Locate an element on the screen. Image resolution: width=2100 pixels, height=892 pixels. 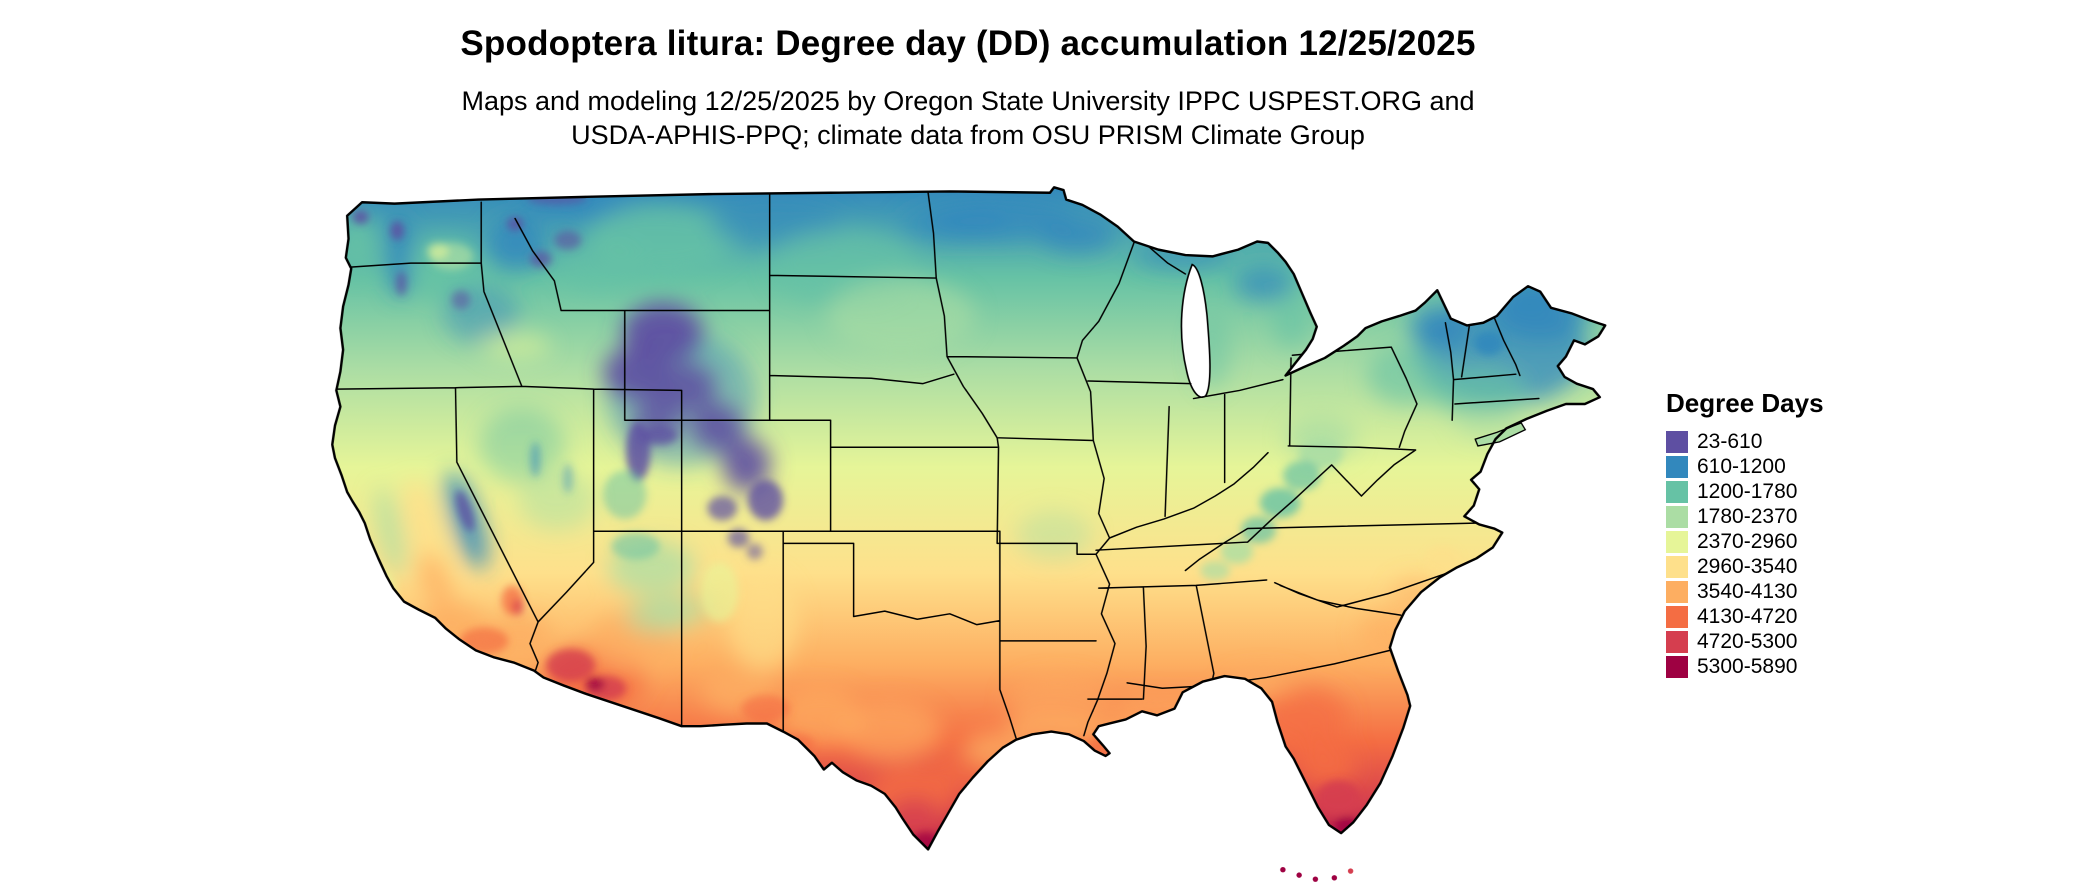
legend-row: 3540-4130 is located at coordinates (1745, 591).